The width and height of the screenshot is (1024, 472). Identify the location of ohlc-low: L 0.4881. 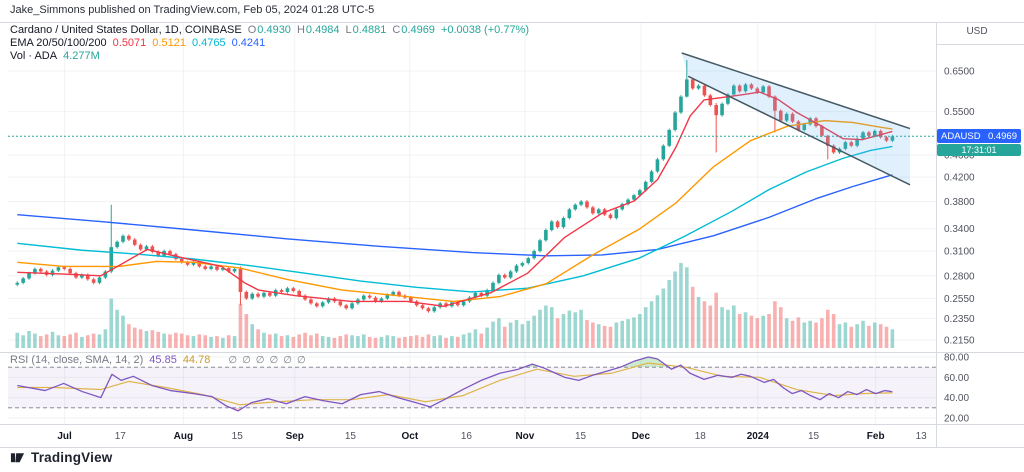
(366, 30).